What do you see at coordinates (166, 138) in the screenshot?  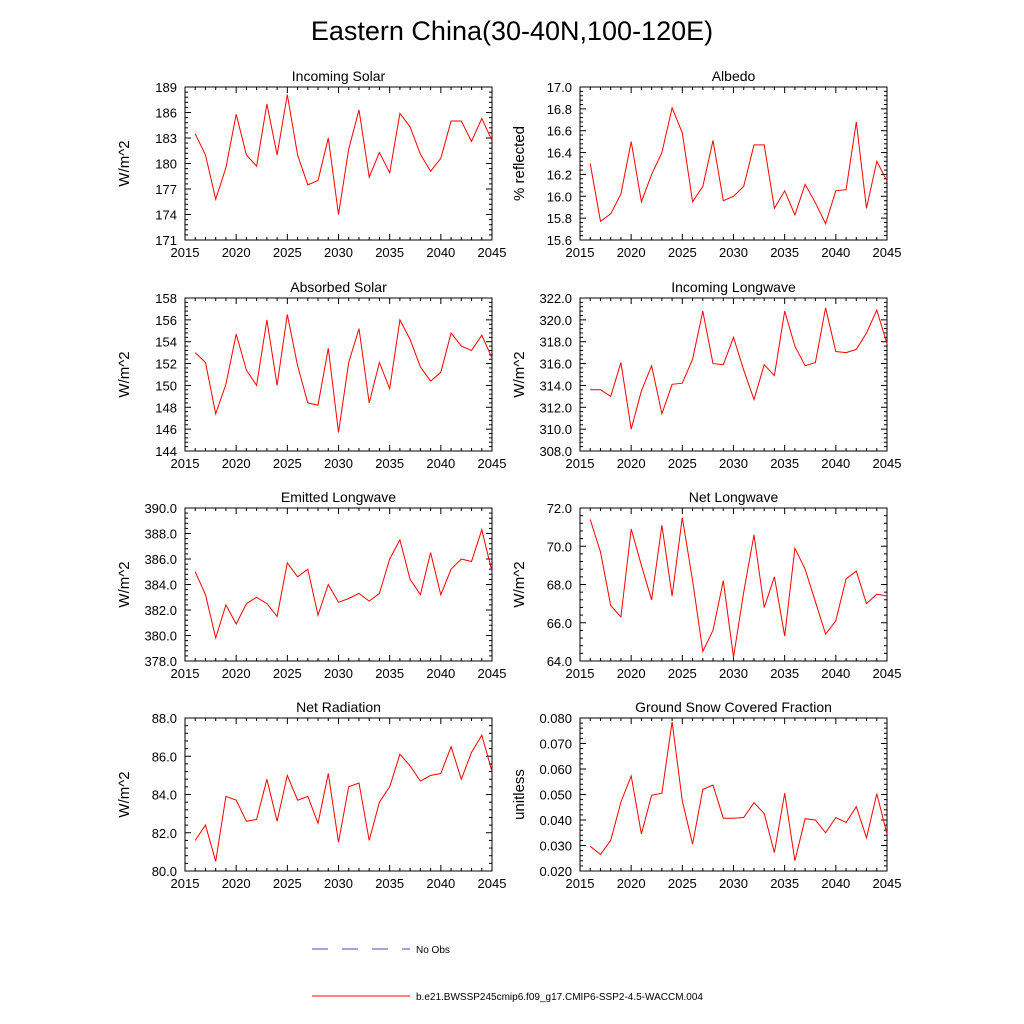 I see `y-tick-label: 183` at bounding box center [166, 138].